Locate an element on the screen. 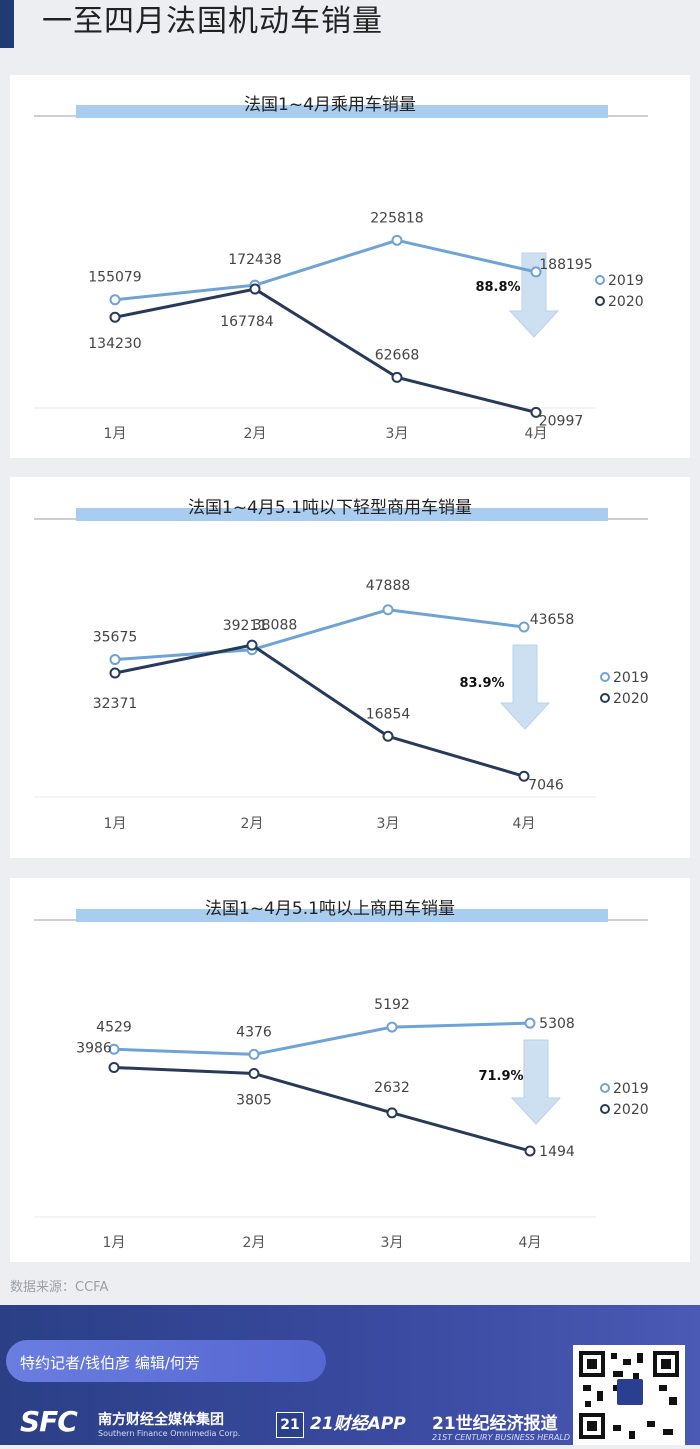  data-label-2019: 35675 is located at coordinates (115, 638).